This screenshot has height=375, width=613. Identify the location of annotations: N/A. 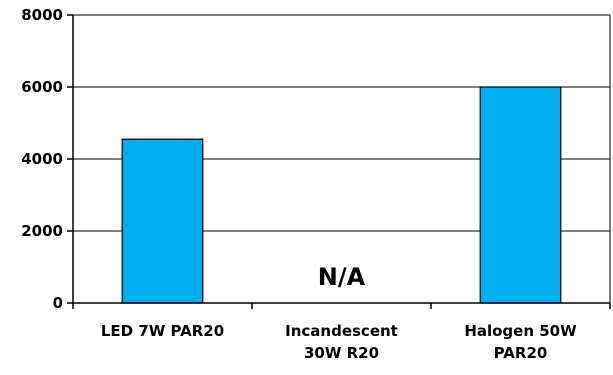
(342, 277).